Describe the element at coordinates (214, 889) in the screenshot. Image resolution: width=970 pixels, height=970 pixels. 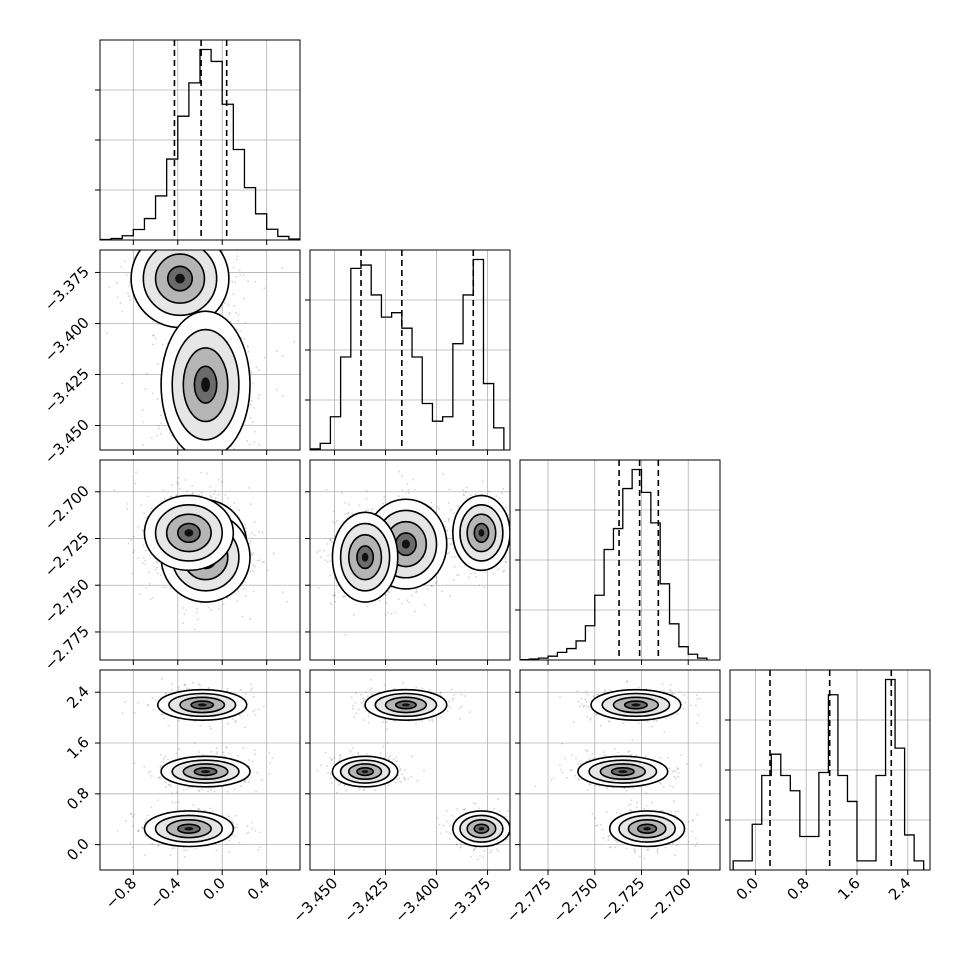
I see `x-tick-label: 0.0` at that location.